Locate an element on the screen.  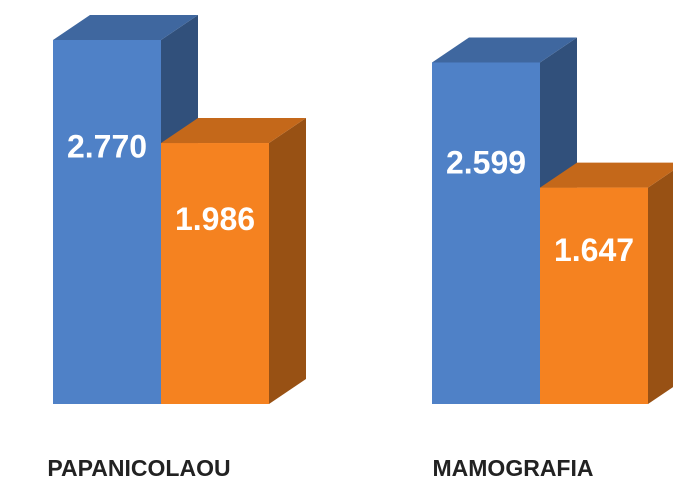
x-tick-label: PAPANICOLAOU is located at coordinates (138, 468).